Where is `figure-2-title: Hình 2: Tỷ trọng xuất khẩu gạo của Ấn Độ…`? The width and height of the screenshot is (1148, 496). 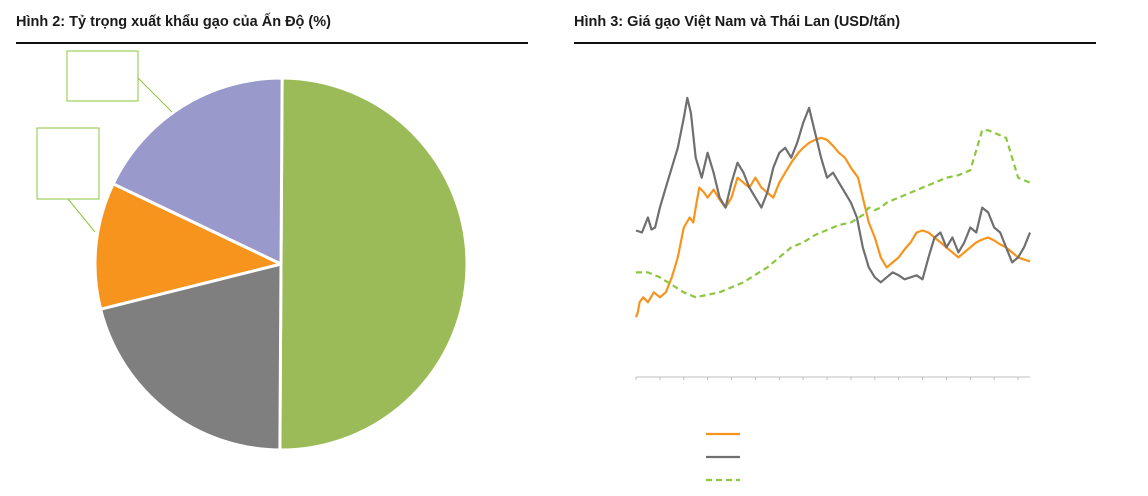 figure-2-title: Hình 2: Tỷ trọng xuất khẩu gạo của Ấn Độ… is located at coordinates (173, 22).